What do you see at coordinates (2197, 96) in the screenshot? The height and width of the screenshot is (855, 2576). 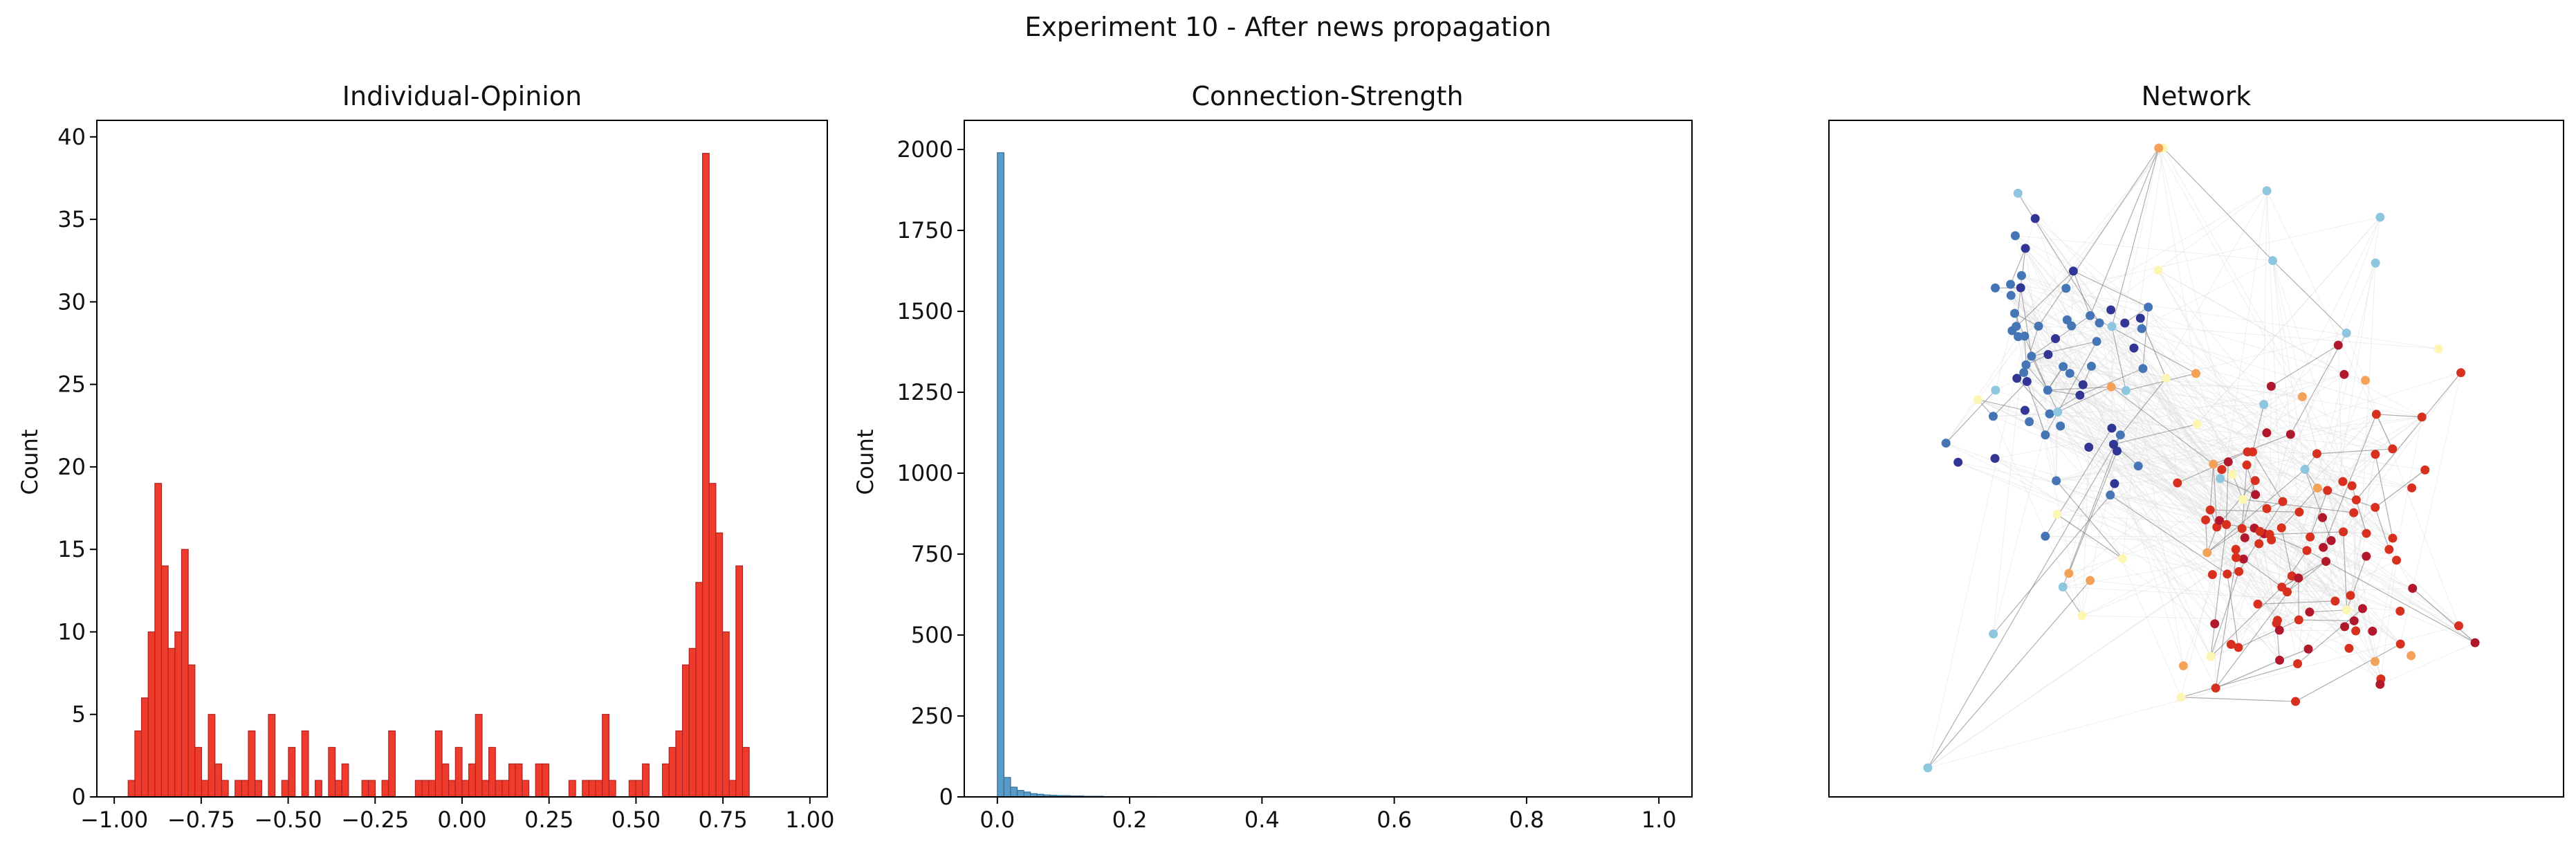 I see `panel-title-network: Network` at bounding box center [2197, 96].